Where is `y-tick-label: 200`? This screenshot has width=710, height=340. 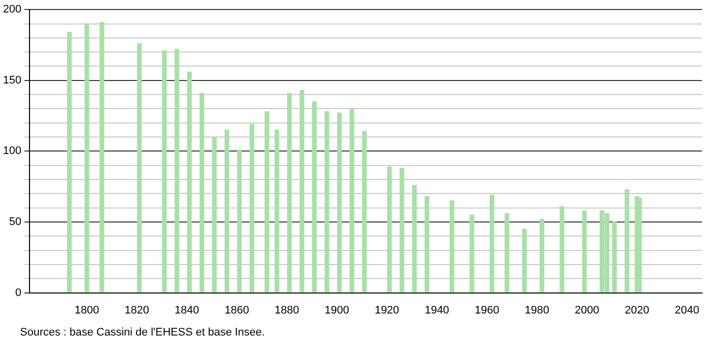 y-tick-label: 200 is located at coordinates (12, 10).